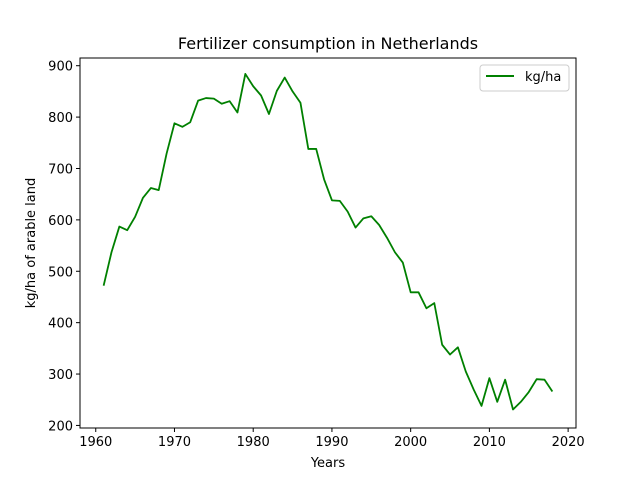  Describe the element at coordinates (331, 442) in the screenshot. I see `x-tick-label: 1990` at that location.